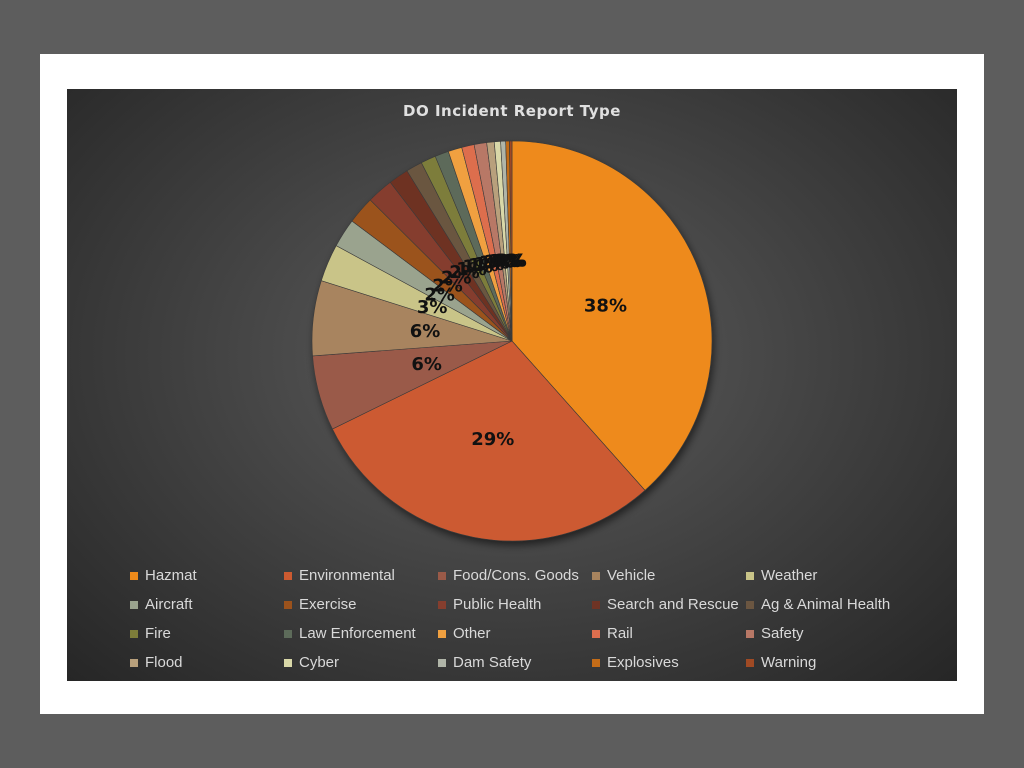 The width and height of the screenshot is (1024, 768). I want to click on legend-item: Weather, so click(823, 575).